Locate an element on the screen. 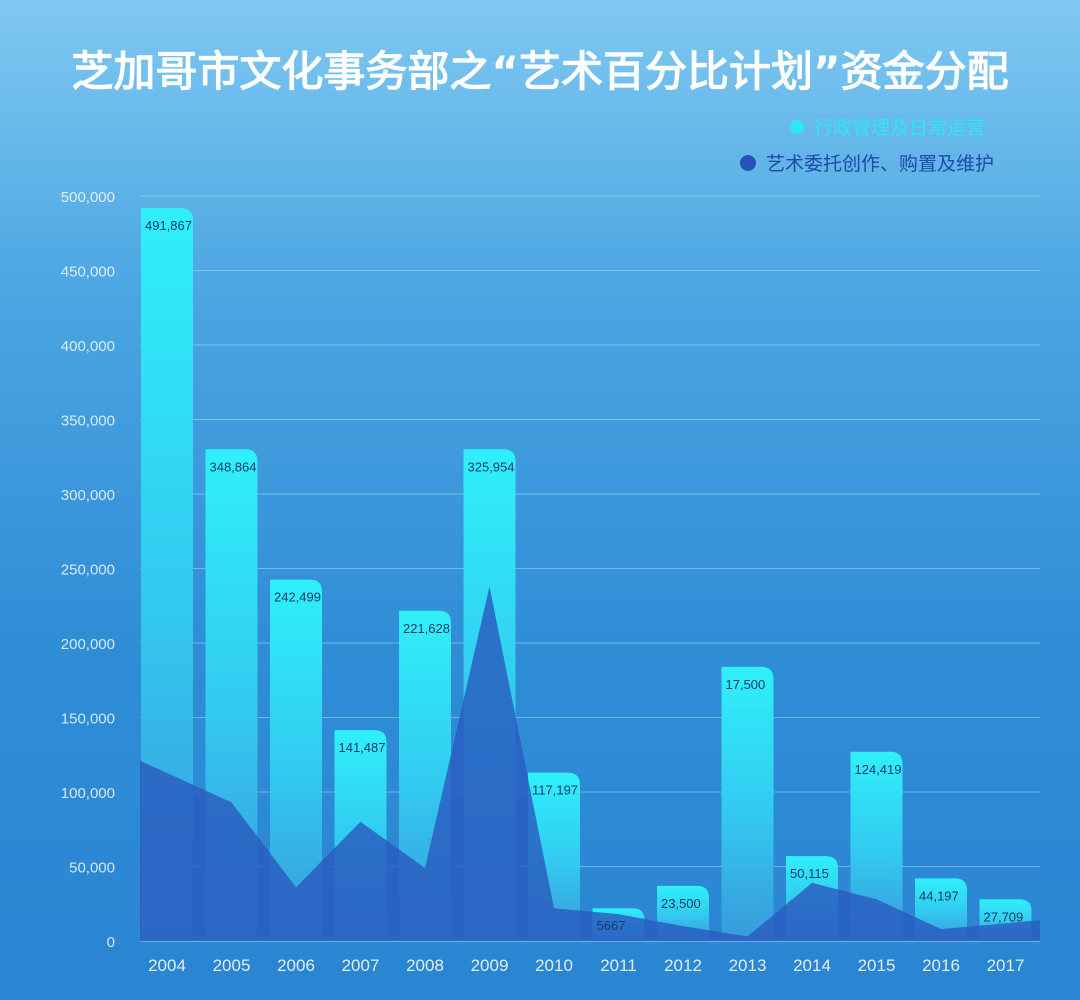 The width and height of the screenshot is (1080, 1000). bar-value-label: 50,115 is located at coordinates (809, 873).